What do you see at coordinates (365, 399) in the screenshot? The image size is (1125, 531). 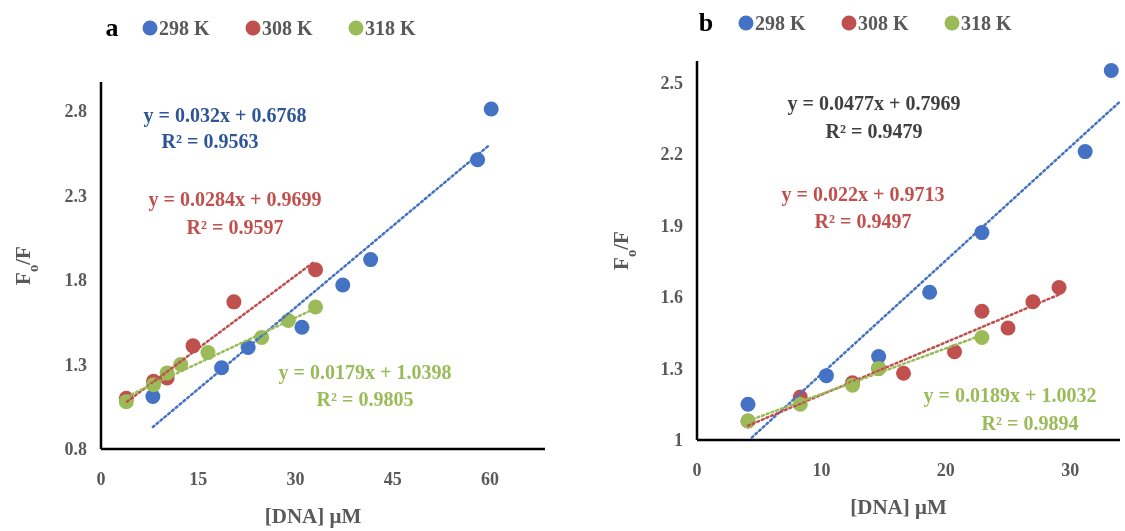 I see `annotation: R² = 0.9805` at bounding box center [365, 399].